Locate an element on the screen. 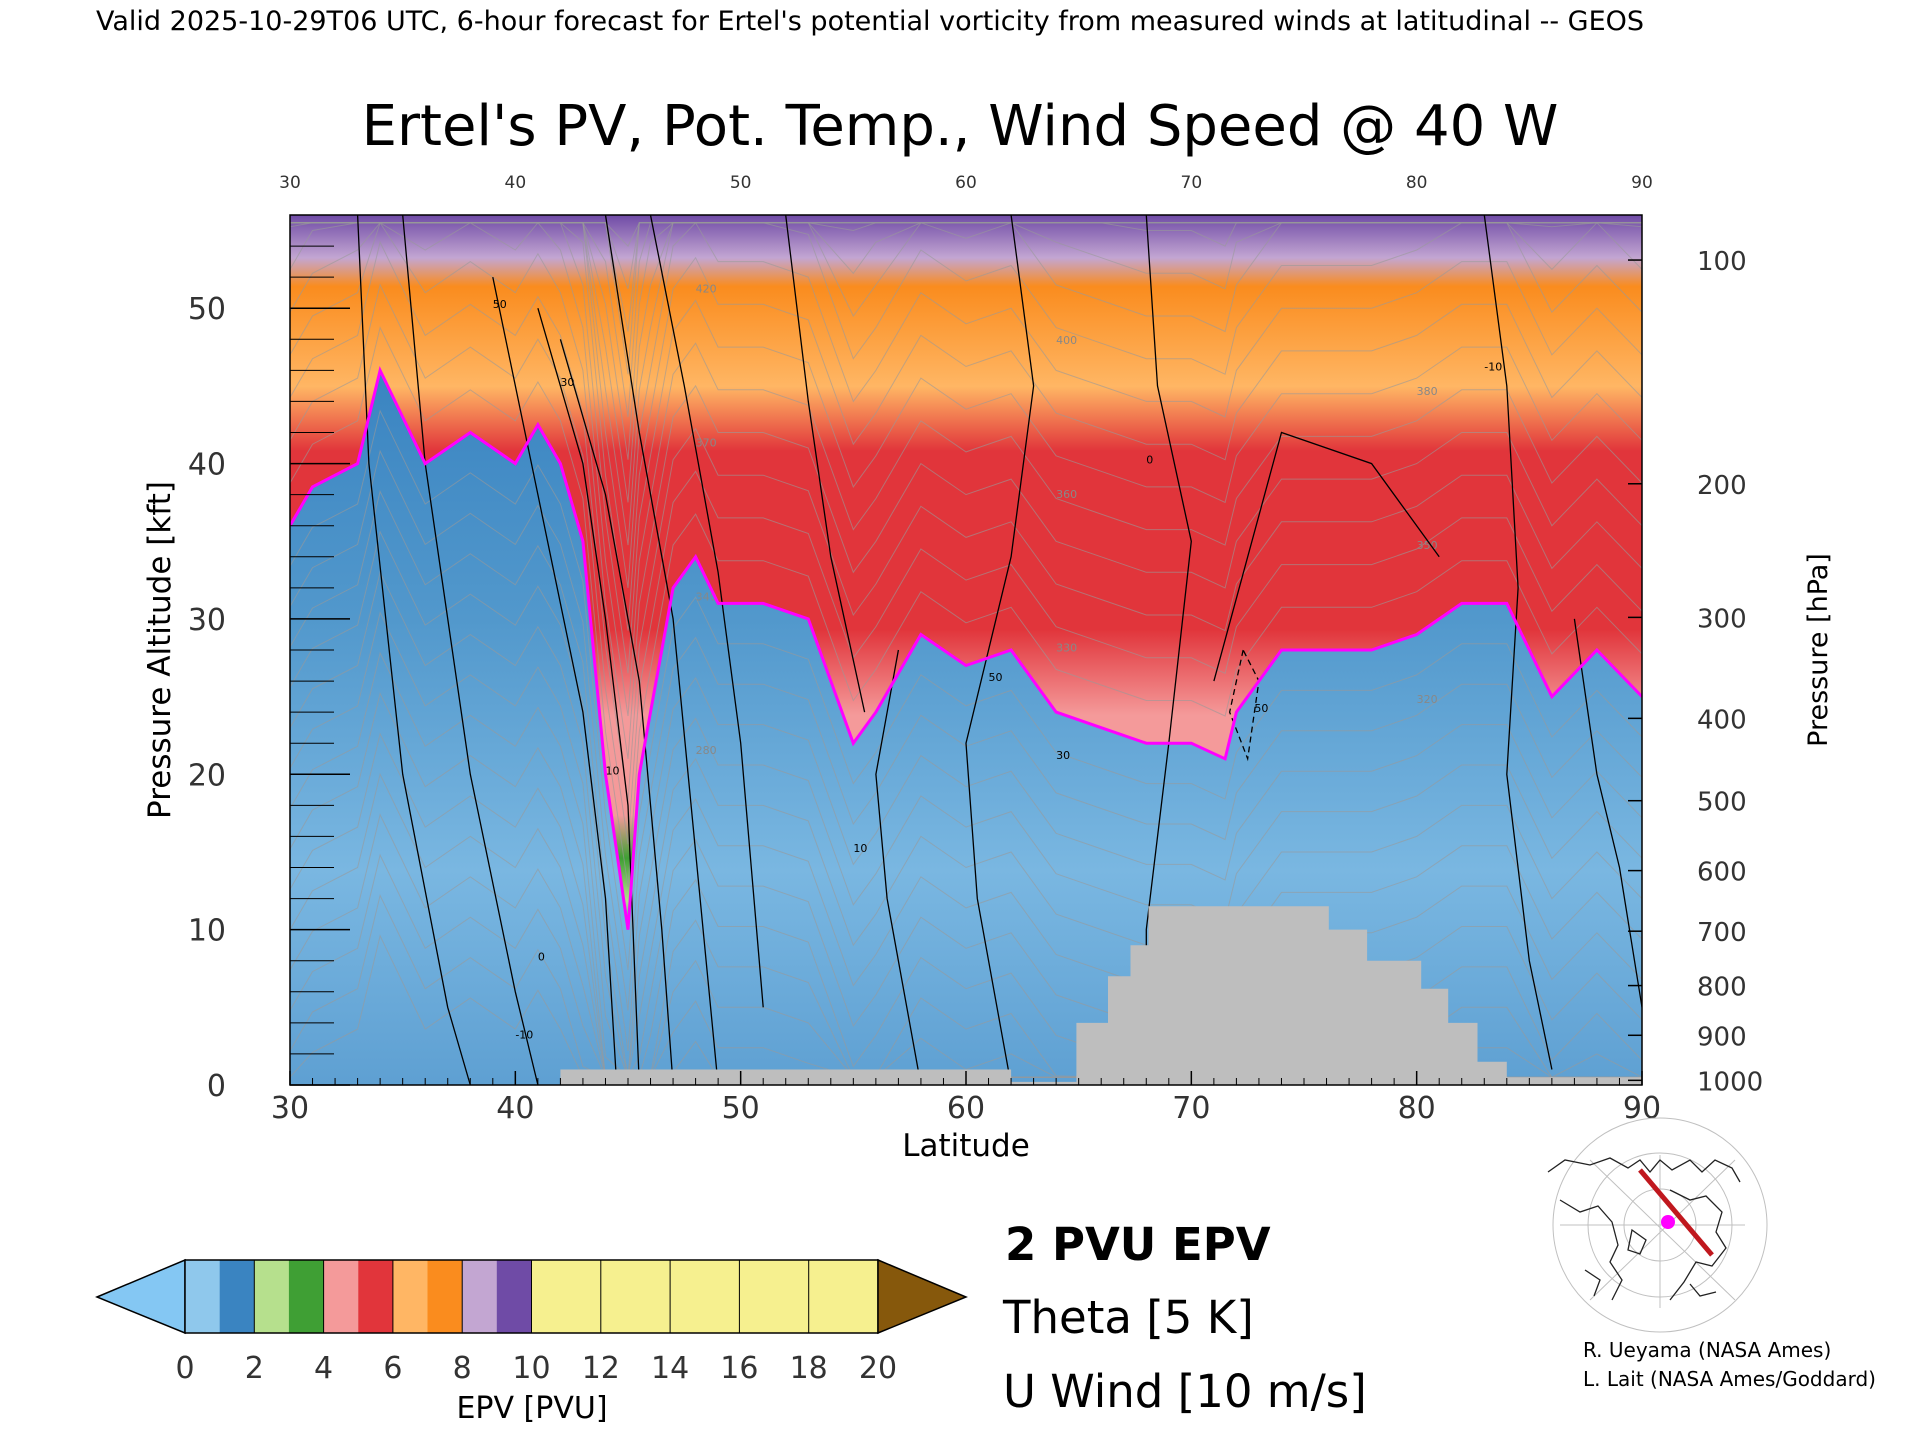 This screenshot has width=1920, height=1440. terrain-mask is located at coordinates (1101, 995).